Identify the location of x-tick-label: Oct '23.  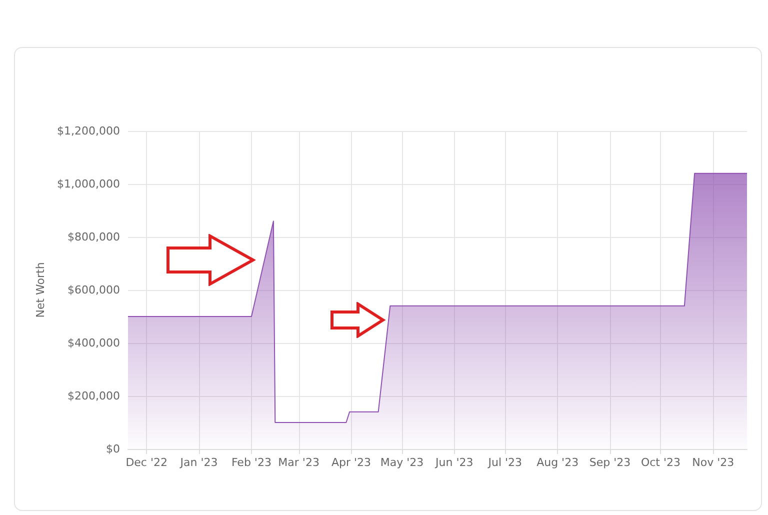
(660, 462).